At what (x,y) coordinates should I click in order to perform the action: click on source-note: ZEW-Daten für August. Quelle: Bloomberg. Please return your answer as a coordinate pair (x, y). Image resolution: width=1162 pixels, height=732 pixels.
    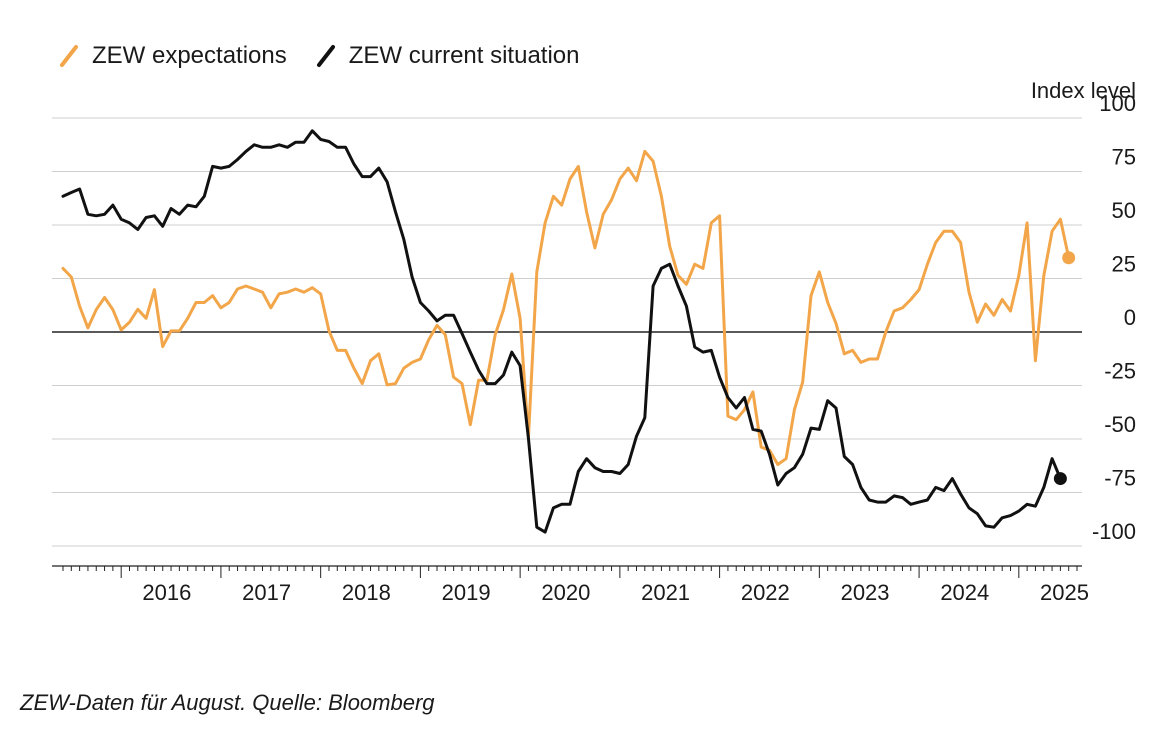
    Looking at the image, I should click on (227, 702).